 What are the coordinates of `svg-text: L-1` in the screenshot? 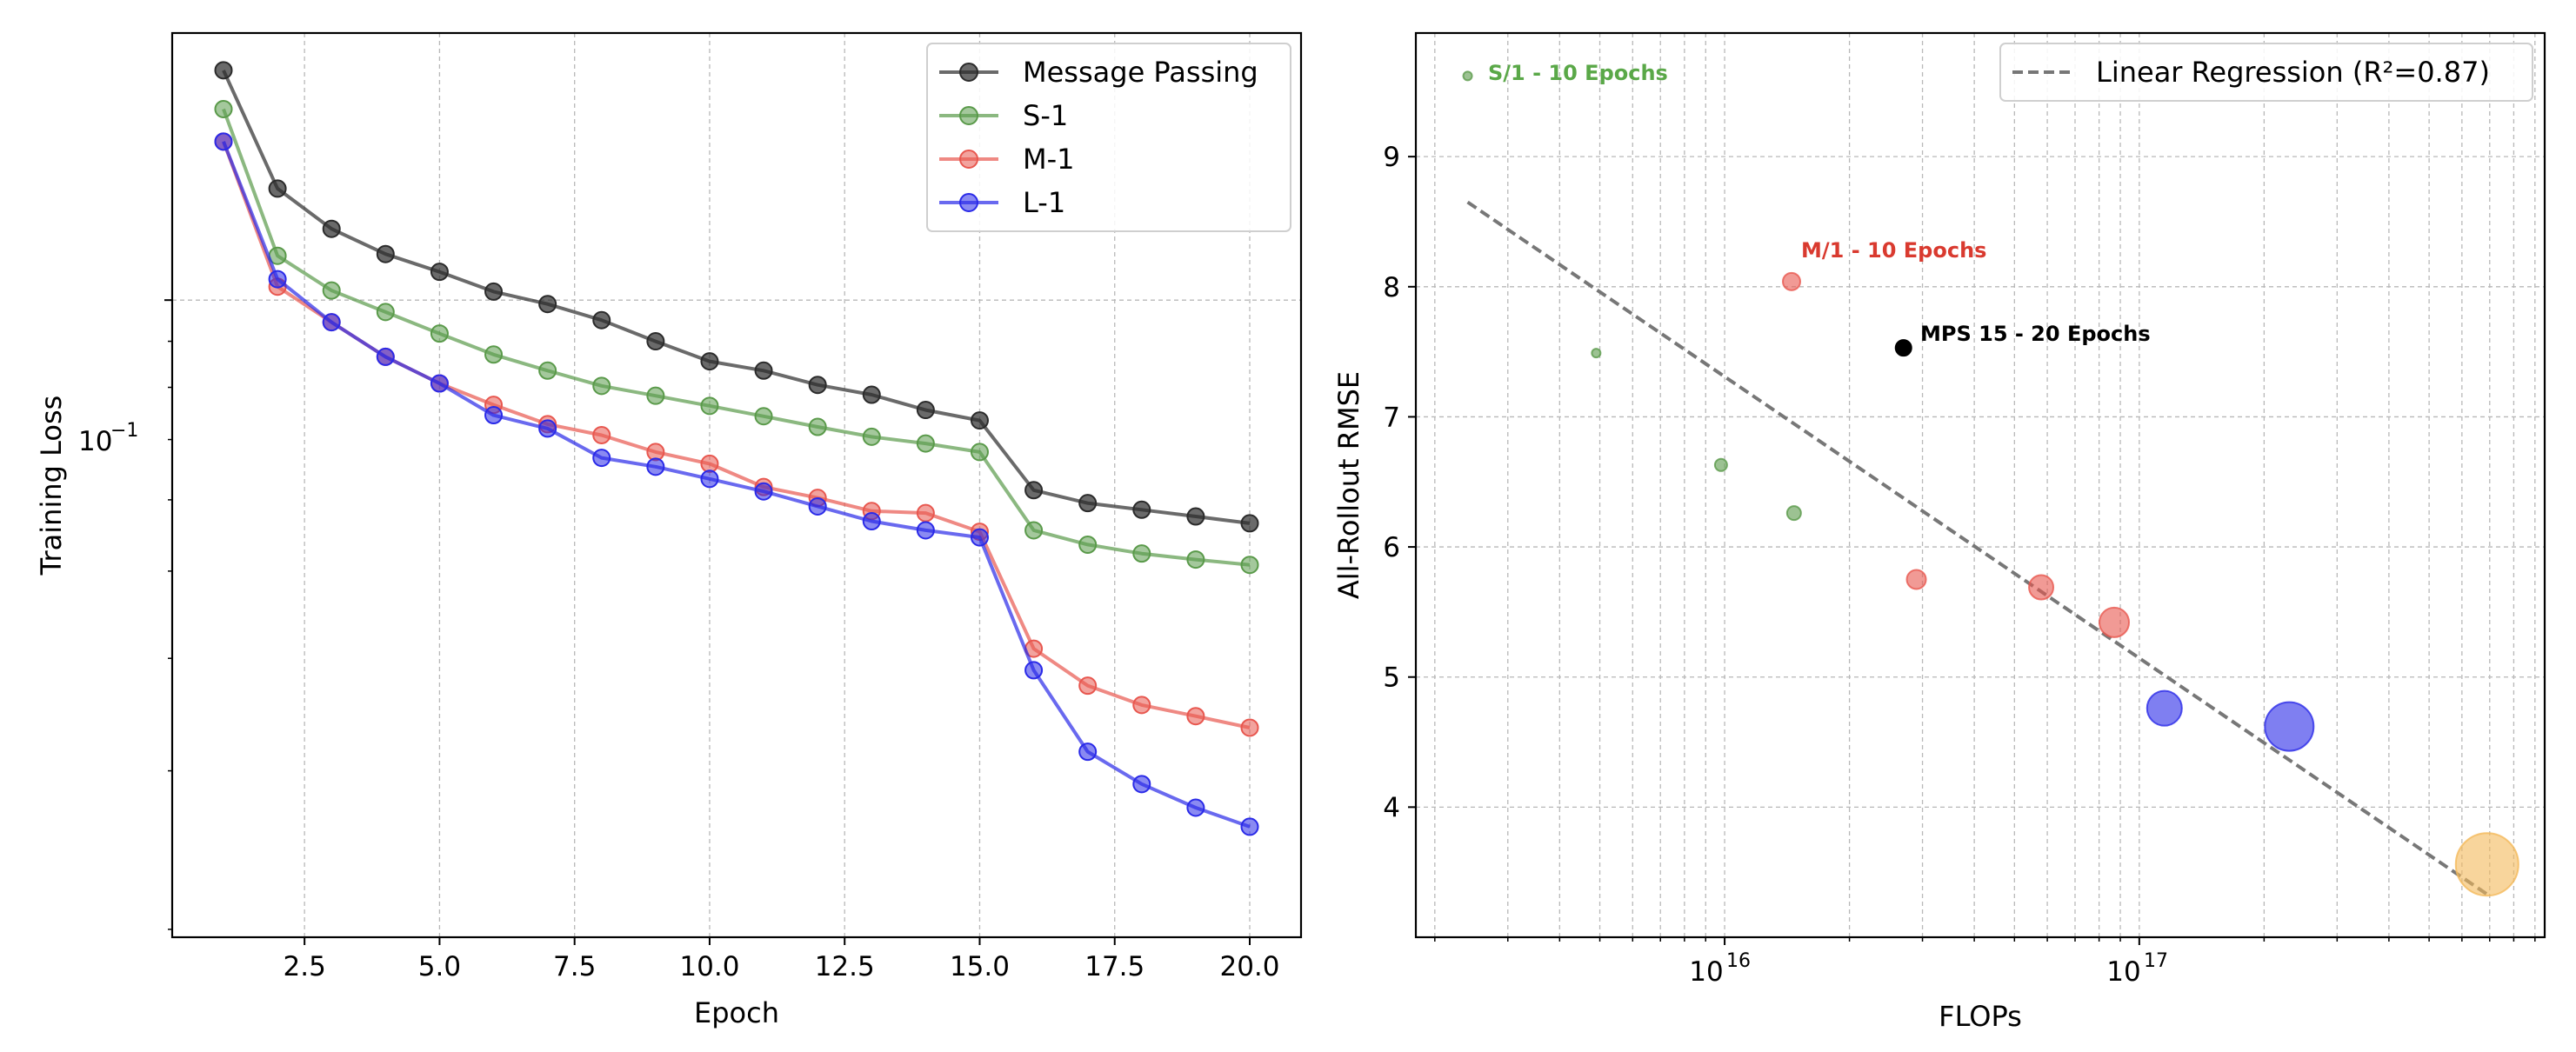 It's located at (1044, 202).